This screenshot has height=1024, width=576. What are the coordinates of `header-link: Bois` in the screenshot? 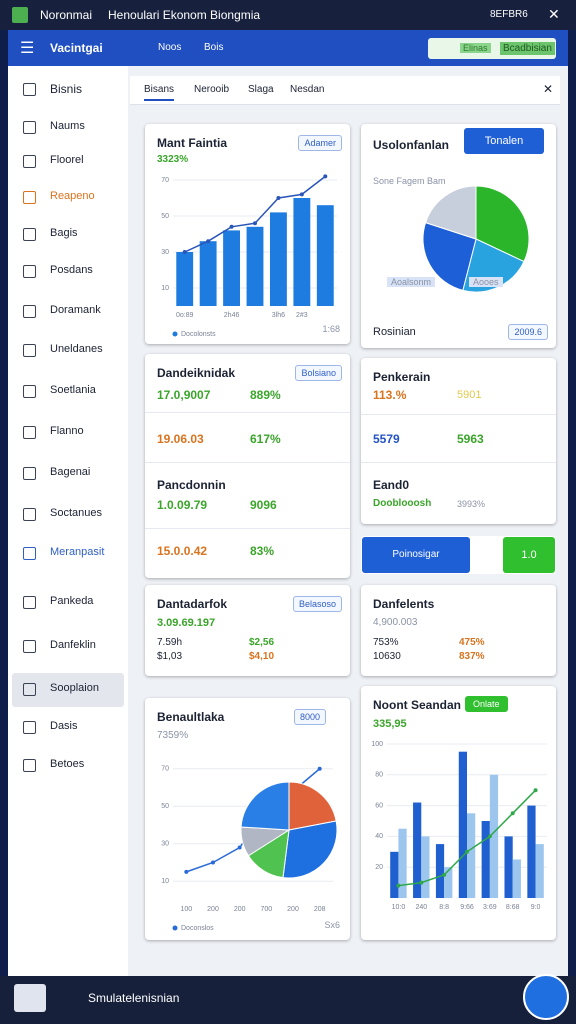 It's located at (214, 47).